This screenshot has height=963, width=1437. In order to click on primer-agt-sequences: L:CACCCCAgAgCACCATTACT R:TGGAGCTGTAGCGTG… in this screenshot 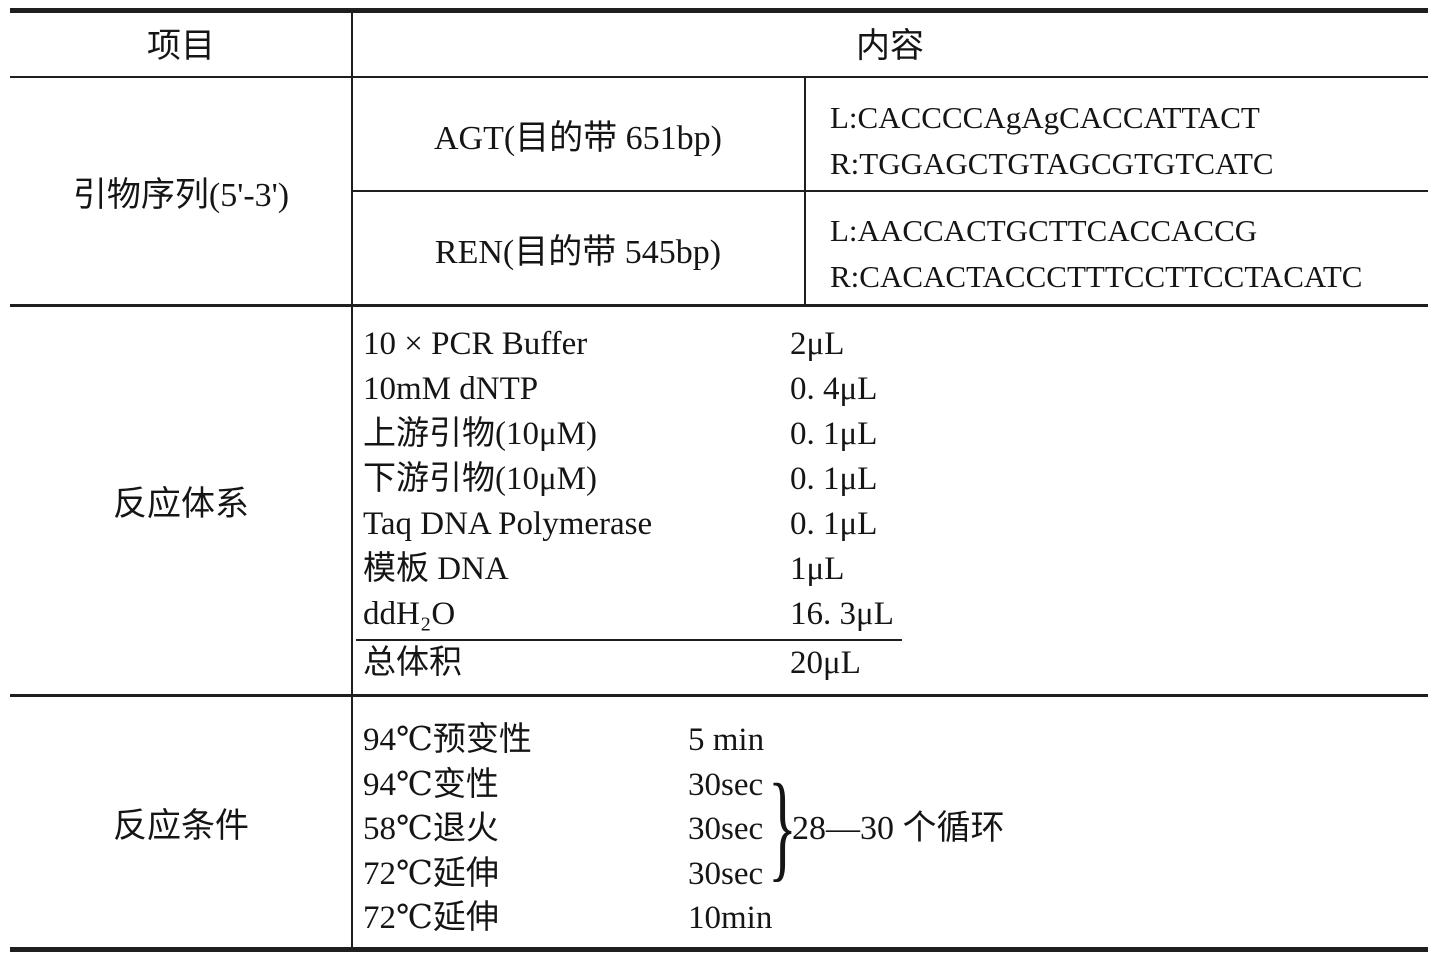, I will do `click(1052, 141)`.